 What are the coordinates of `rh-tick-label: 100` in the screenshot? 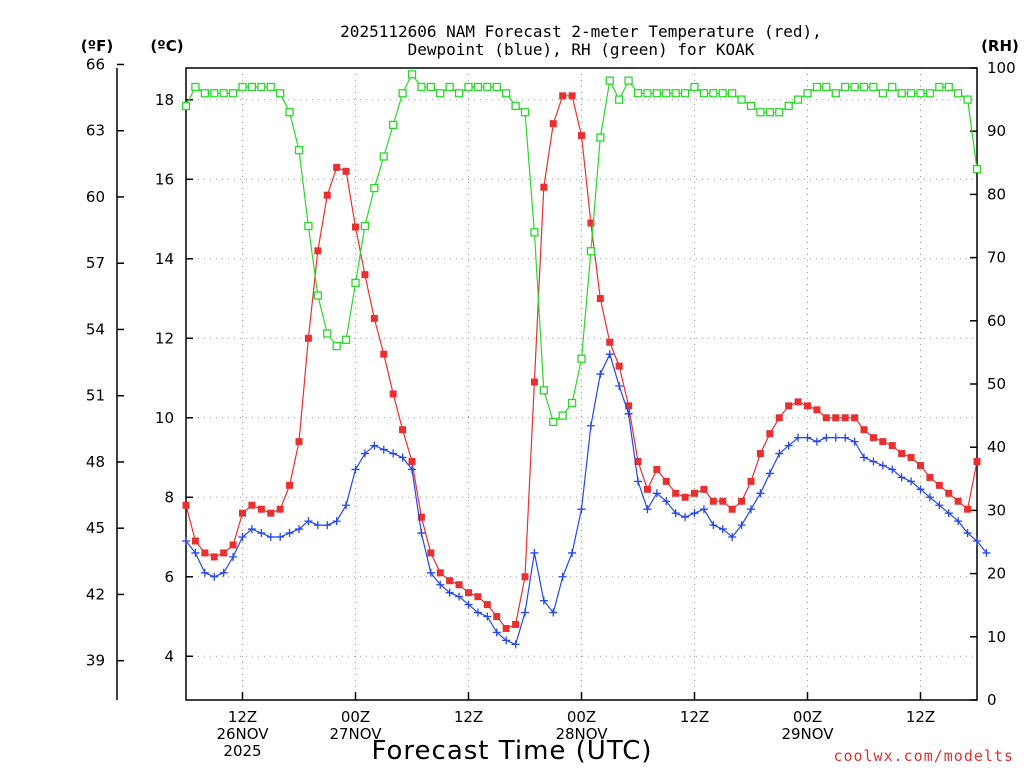 It's located at (1001, 68).